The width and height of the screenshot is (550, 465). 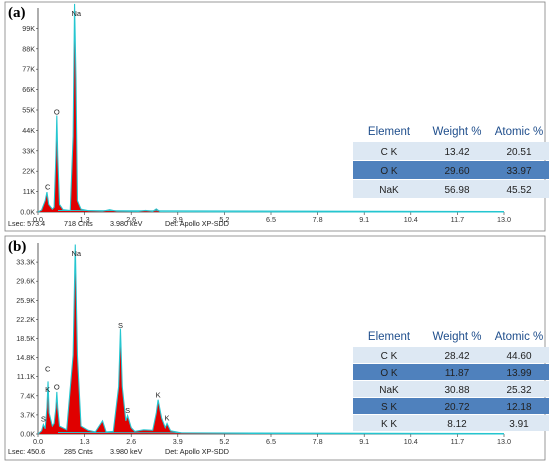 I want to click on y-tick-label: 66K, so click(x=28, y=89).